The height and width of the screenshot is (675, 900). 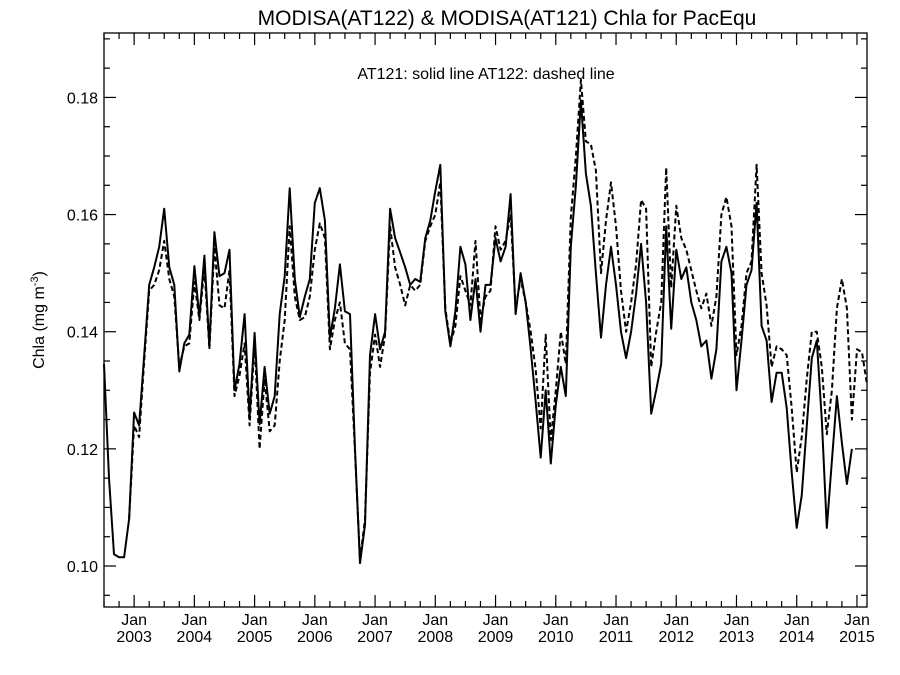 I want to click on x-tick-month-label-0: Jan, so click(x=134, y=620).